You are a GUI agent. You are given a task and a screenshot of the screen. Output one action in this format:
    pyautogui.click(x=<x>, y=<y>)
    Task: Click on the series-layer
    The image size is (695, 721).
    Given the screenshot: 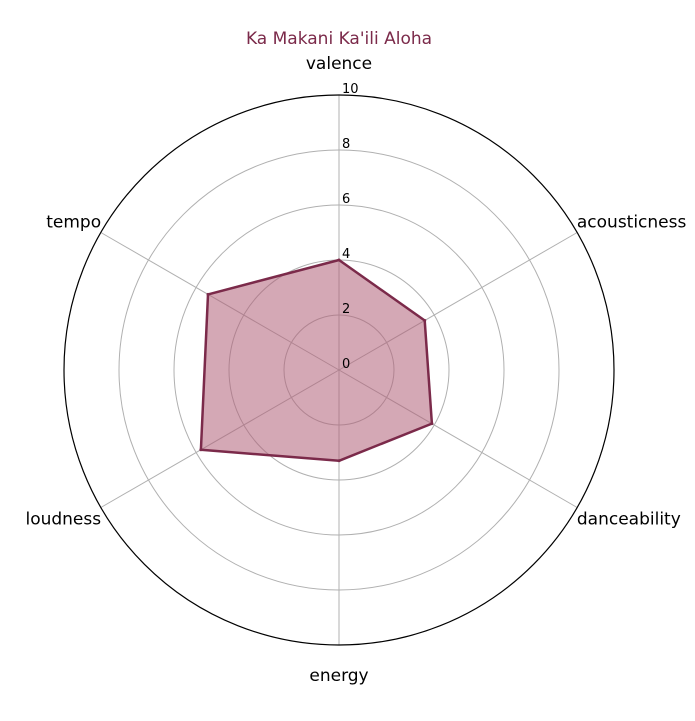 What is the action you would take?
    pyautogui.click(x=316, y=360)
    